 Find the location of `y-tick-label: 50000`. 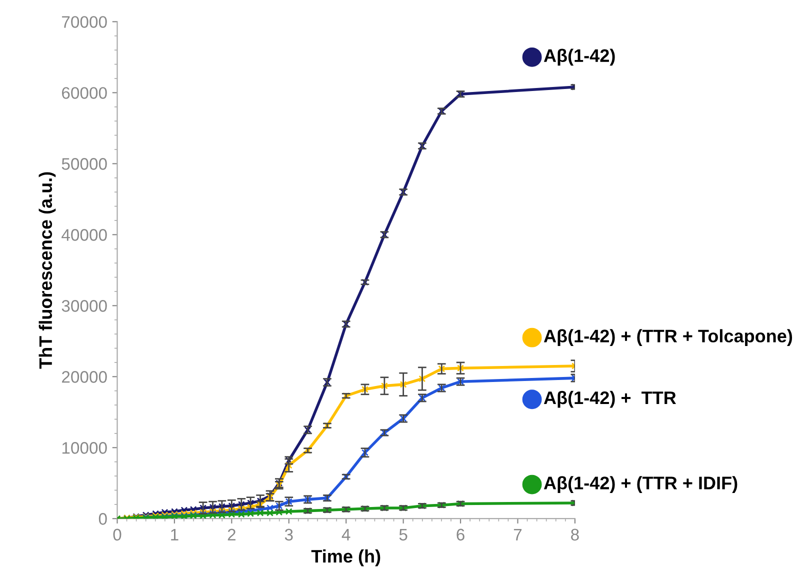

y-tick-label: 50000 is located at coordinates (84, 164).